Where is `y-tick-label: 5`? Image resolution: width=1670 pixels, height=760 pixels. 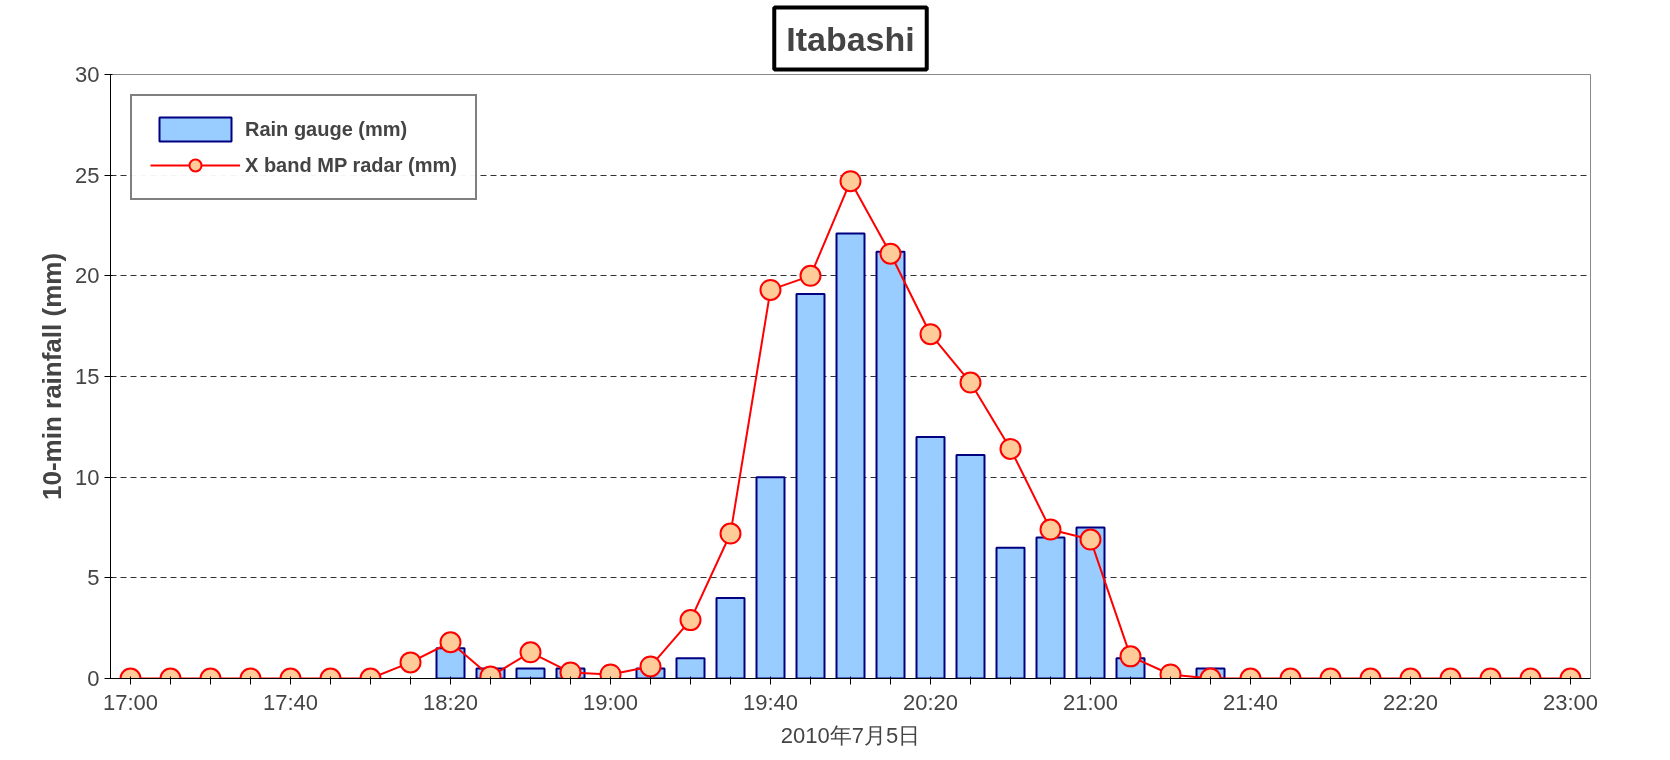 y-tick-label: 5 is located at coordinates (93, 578).